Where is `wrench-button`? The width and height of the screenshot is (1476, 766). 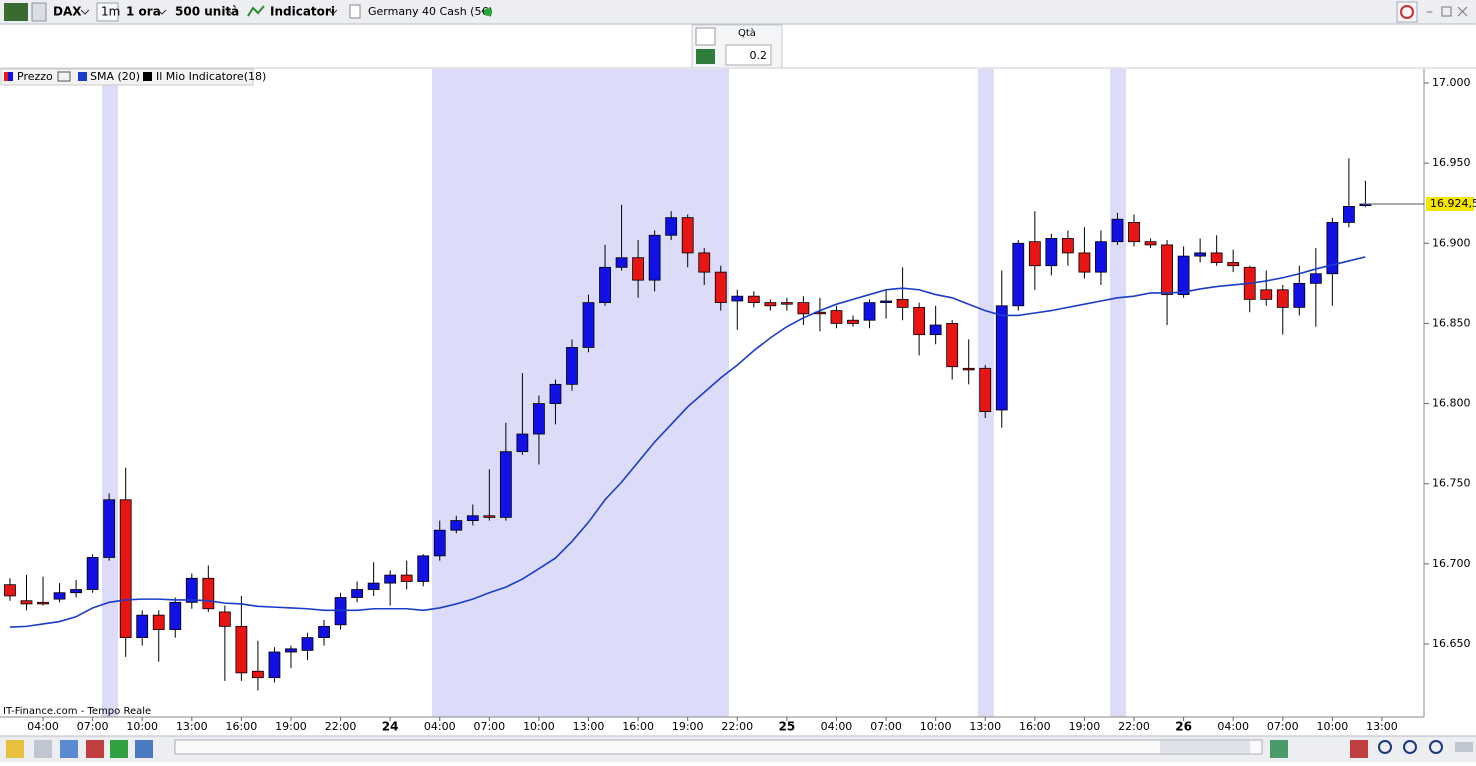 wrench-button is located at coordinates (705, 36).